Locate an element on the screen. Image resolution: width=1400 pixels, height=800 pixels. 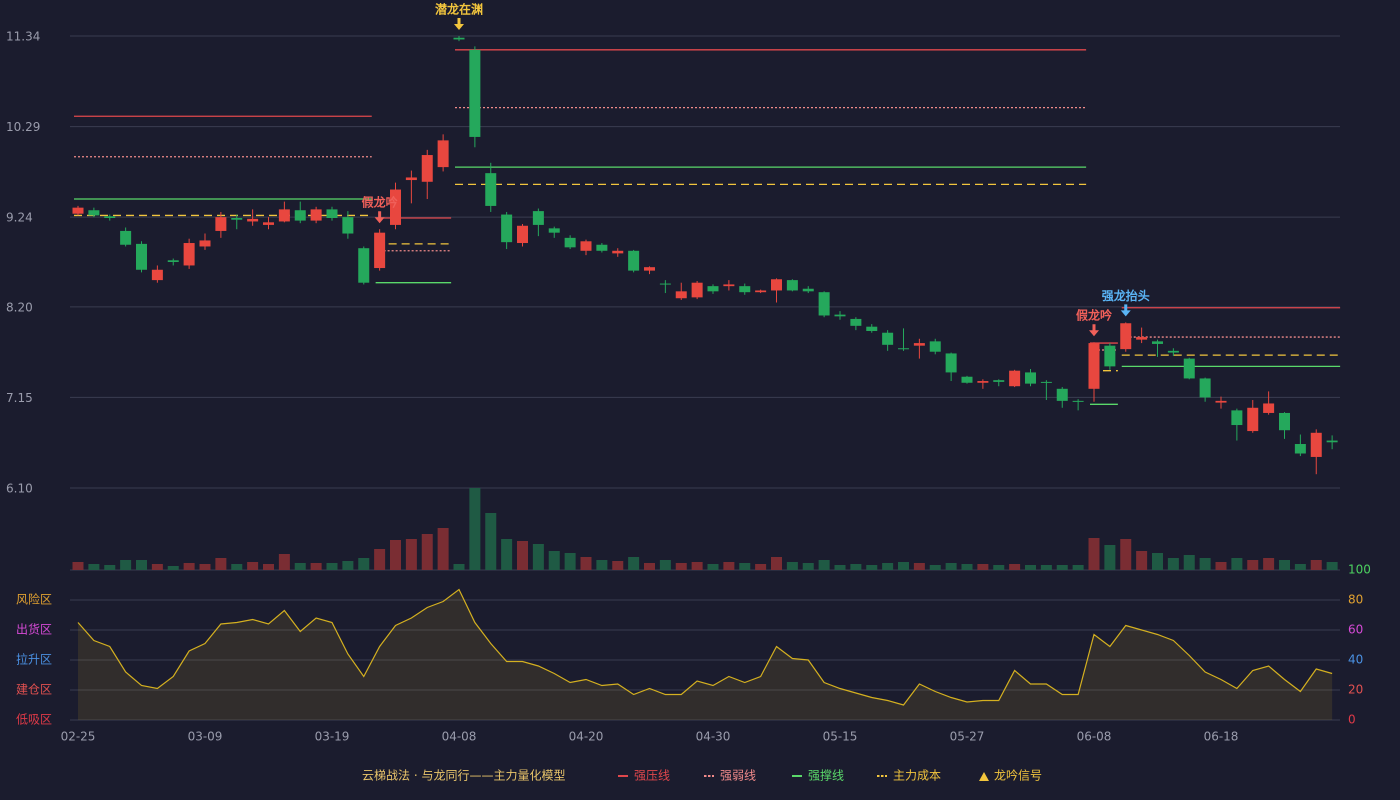
zone-label: 风险区 is located at coordinates (34, 599).